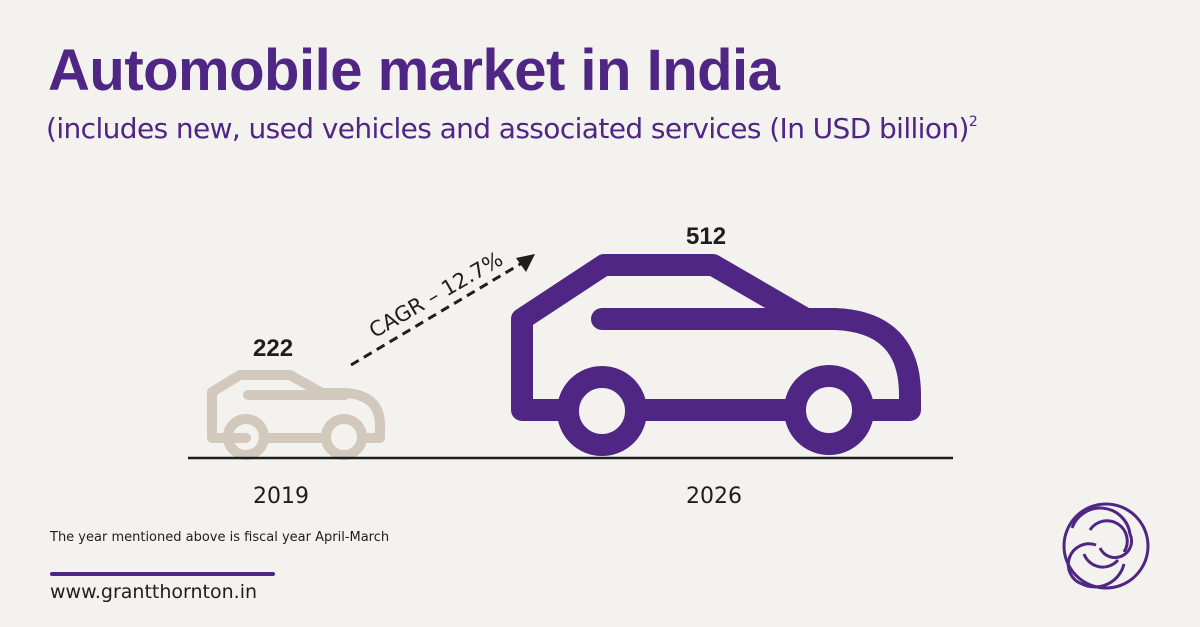 The width and height of the screenshot is (1200, 627). What do you see at coordinates (716, 355) in the screenshot?
I see `car-icon-2026` at bounding box center [716, 355].